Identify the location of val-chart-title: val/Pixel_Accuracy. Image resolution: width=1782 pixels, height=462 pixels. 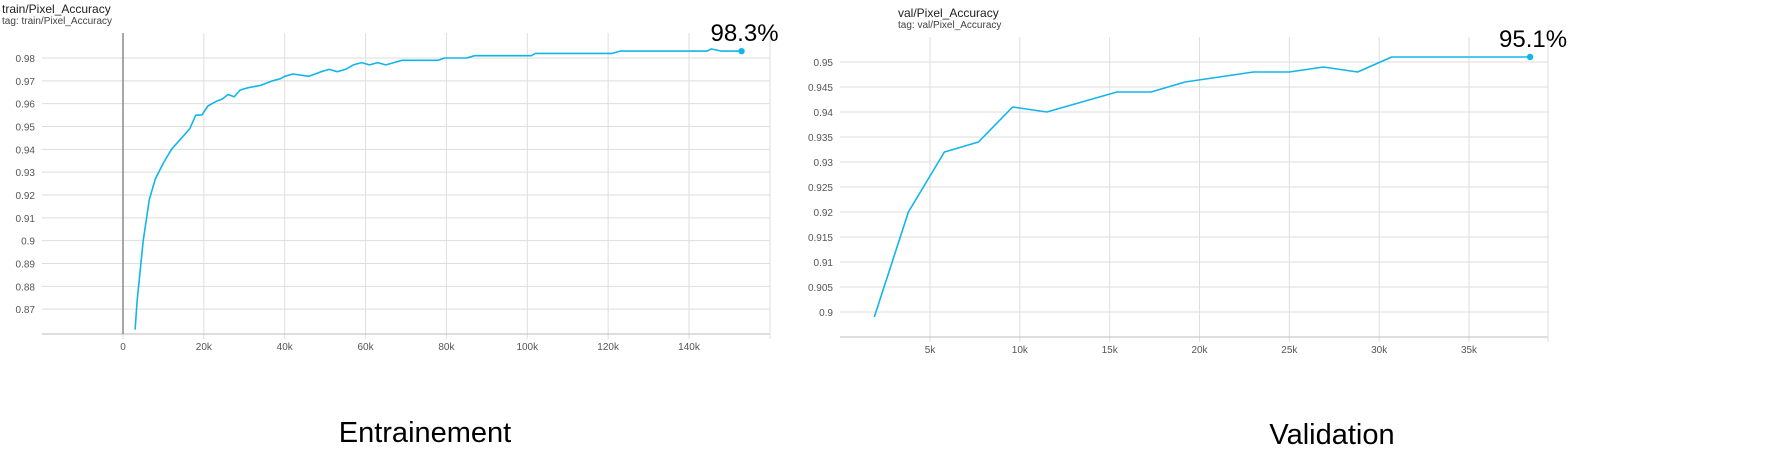
(948, 13).